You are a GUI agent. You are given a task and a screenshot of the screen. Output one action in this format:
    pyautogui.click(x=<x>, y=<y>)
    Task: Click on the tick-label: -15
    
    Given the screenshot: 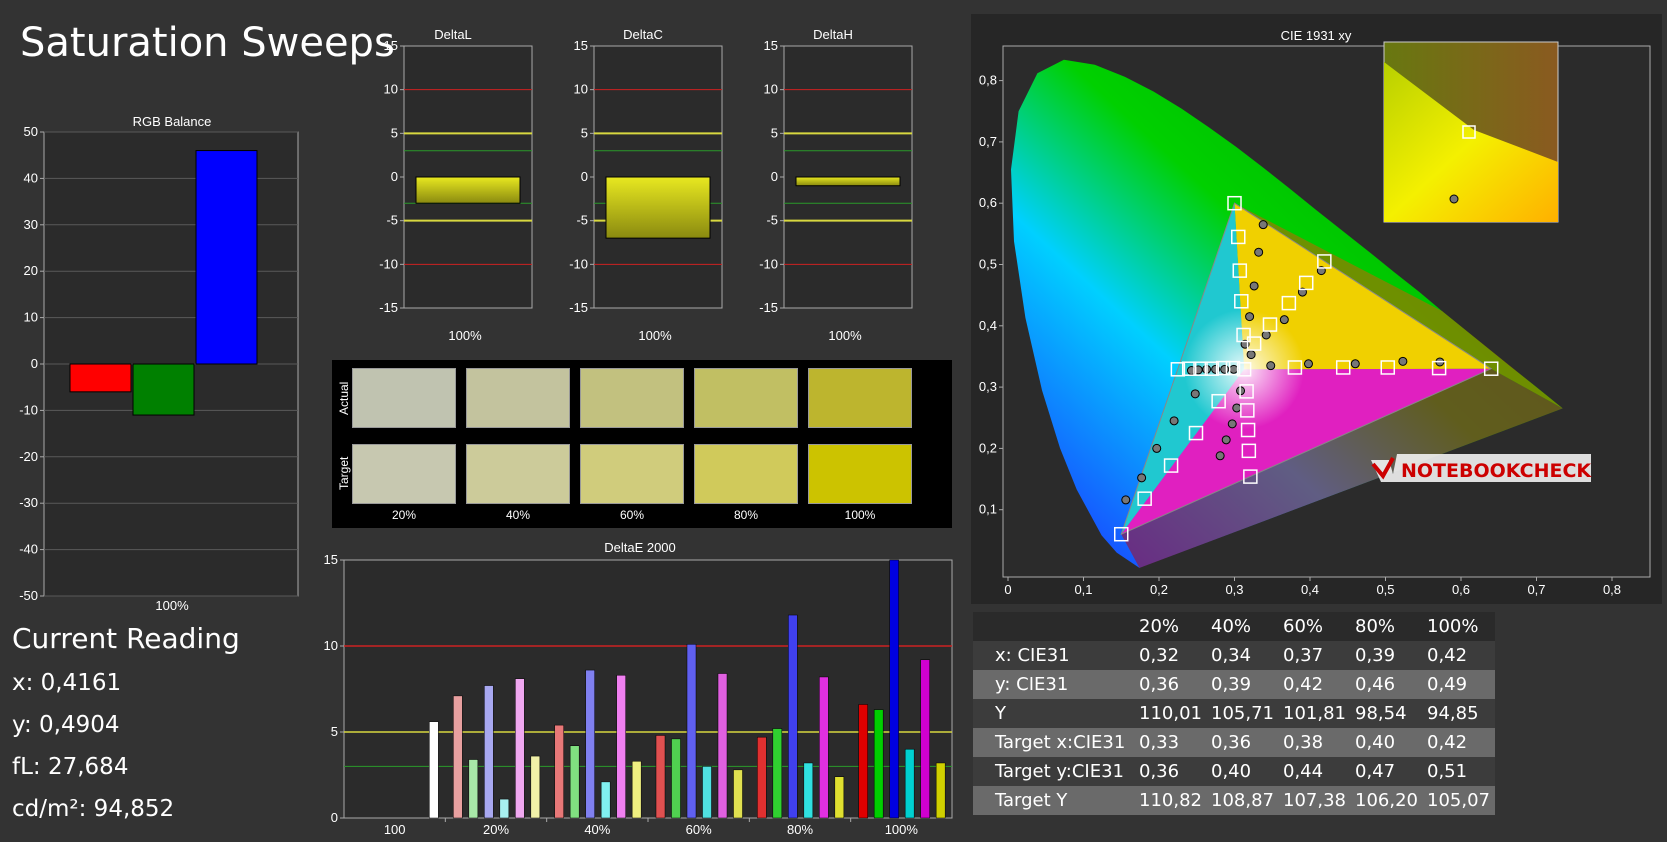 What is the action you would take?
    pyautogui.click(x=768, y=307)
    